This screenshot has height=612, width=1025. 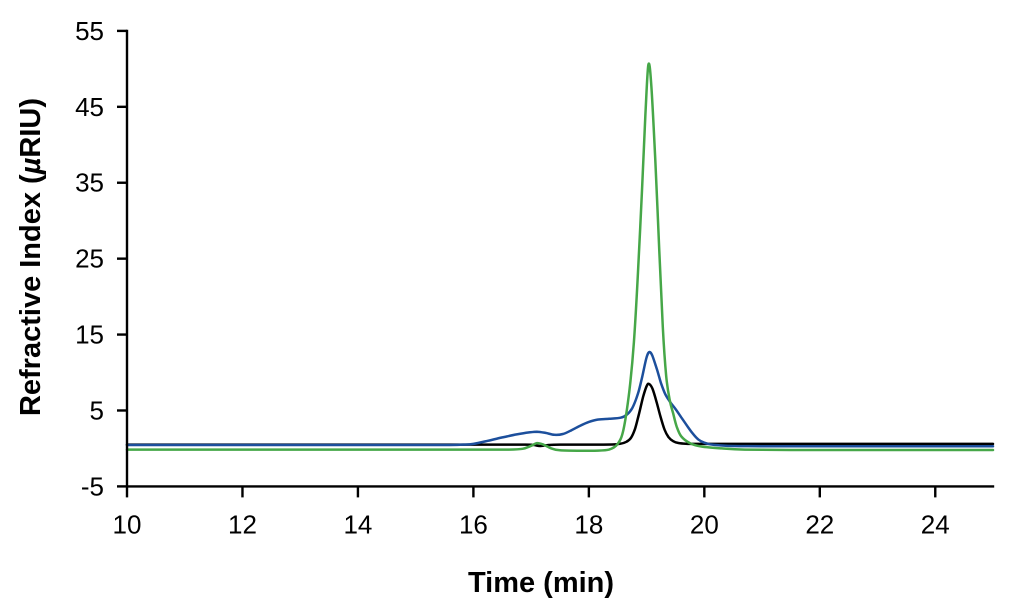 I want to click on y-tick-label: 5, so click(x=97, y=410).